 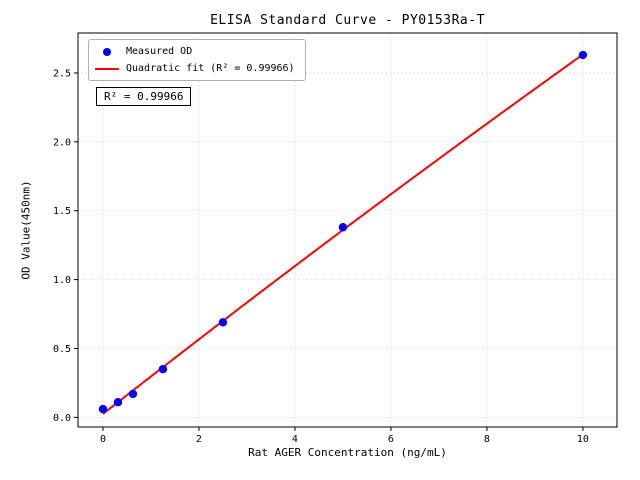 What do you see at coordinates (62, 280) in the screenshot?
I see `y-tick-label: 1.0` at bounding box center [62, 280].